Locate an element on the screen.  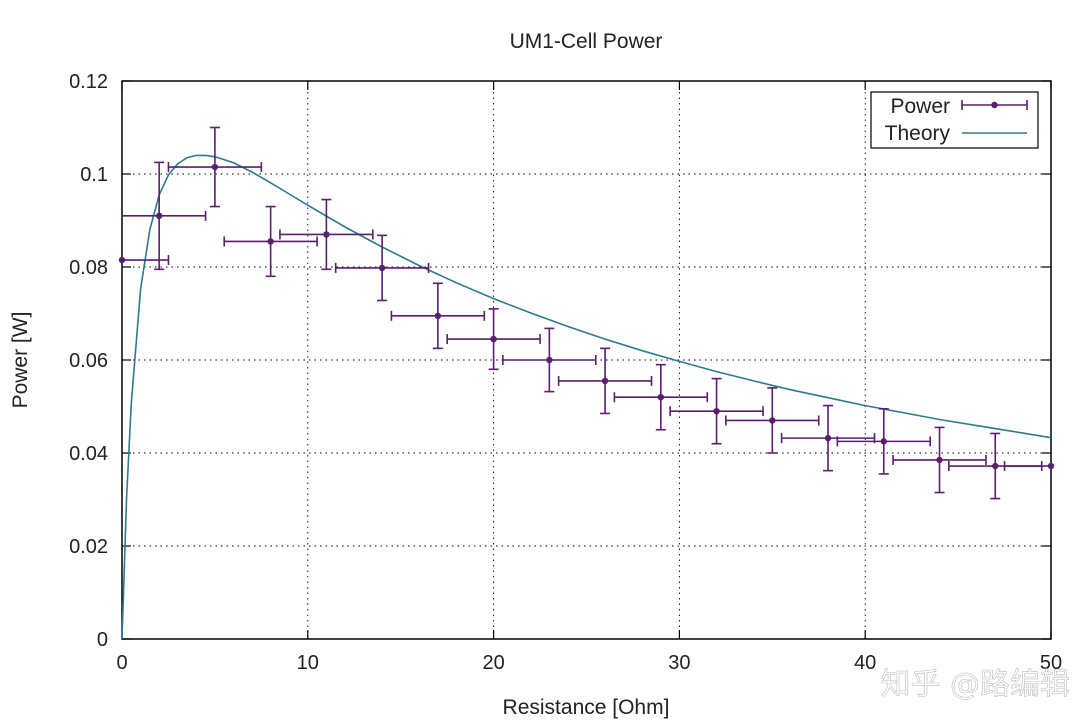
legend-box is located at coordinates (954, 120).